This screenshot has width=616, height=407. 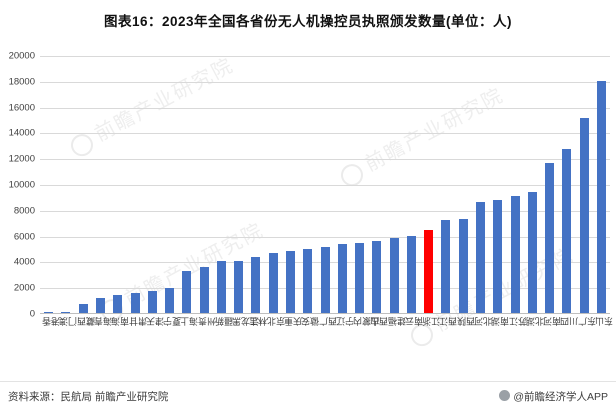 I want to click on y-axis-tick-label: 2000, so click(x=24, y=288).